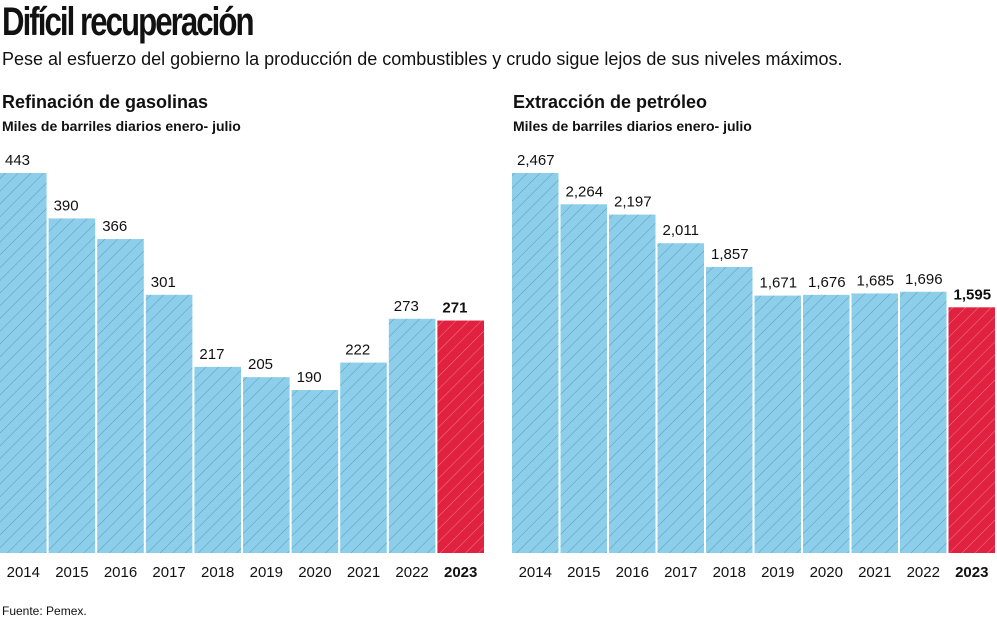 The image size is (997, 620). What do you see at coordinates (779, 283) in the screenshot?
I see `data-label-2019: 1,671` at bounding box center [779, 283].